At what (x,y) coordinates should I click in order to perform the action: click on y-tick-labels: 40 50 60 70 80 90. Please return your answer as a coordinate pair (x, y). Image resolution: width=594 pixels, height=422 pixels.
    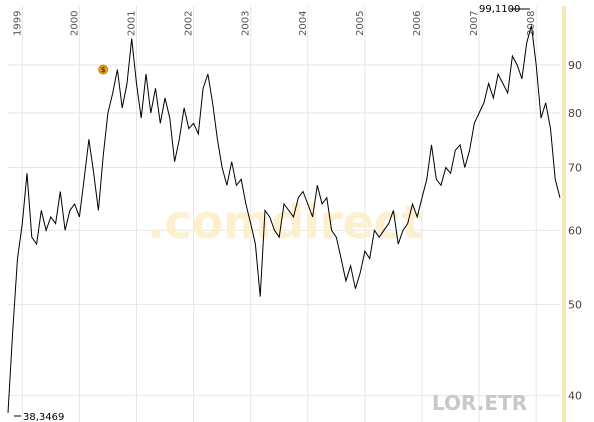
    Looking at the image, I should click on (575, 231).